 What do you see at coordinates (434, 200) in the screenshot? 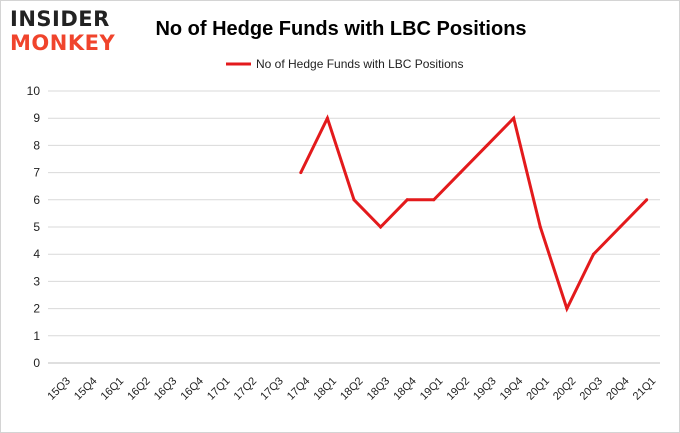
I see `data-point-19Q1` at bounding box center [434, 200].